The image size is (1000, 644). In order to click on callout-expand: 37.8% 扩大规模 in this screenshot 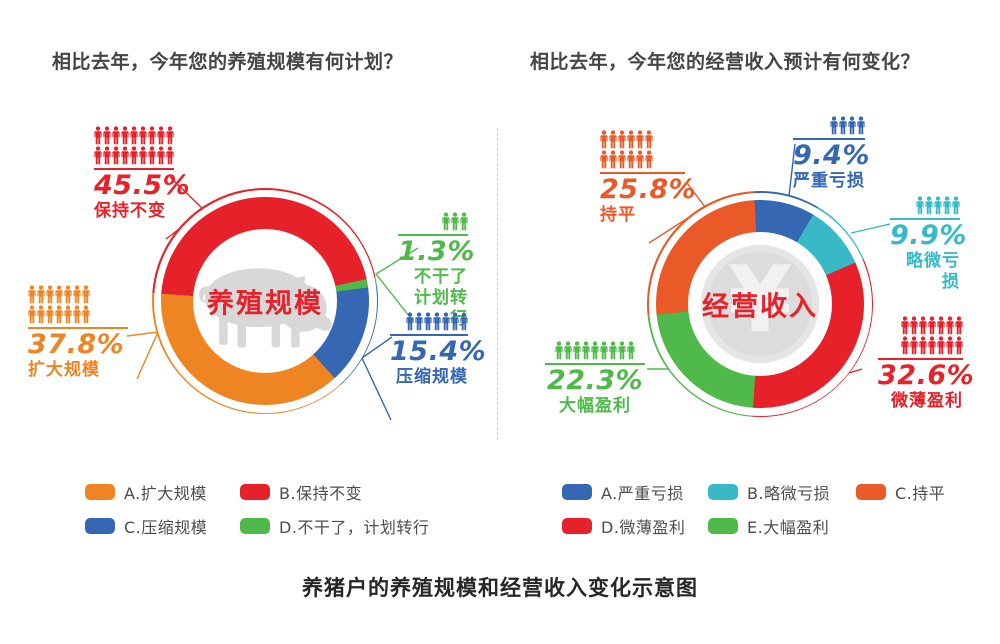, I will do `click(78, 333)`.